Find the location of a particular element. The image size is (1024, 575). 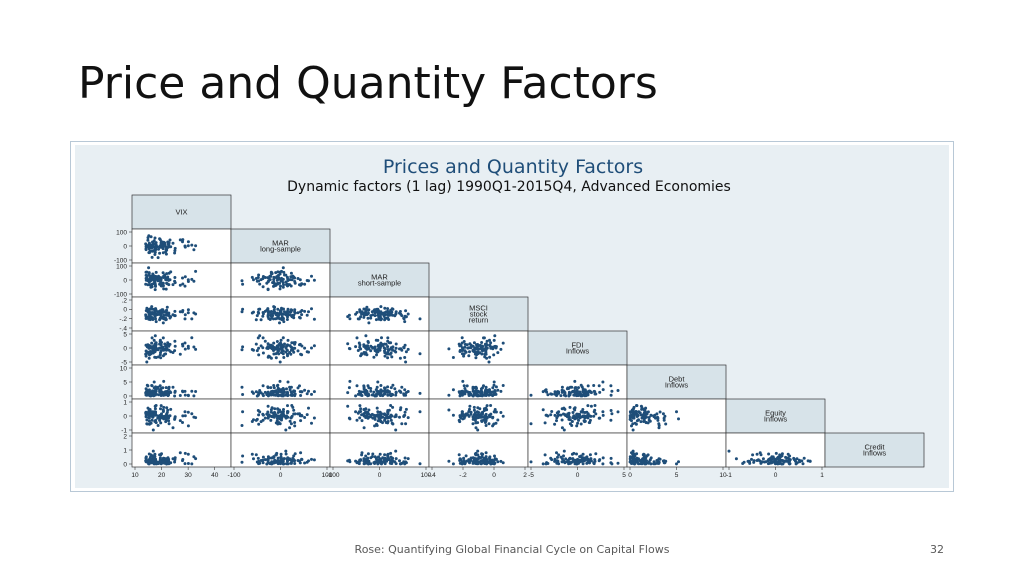

x-tick-label: -.2 is located at coordinates (463, 475).